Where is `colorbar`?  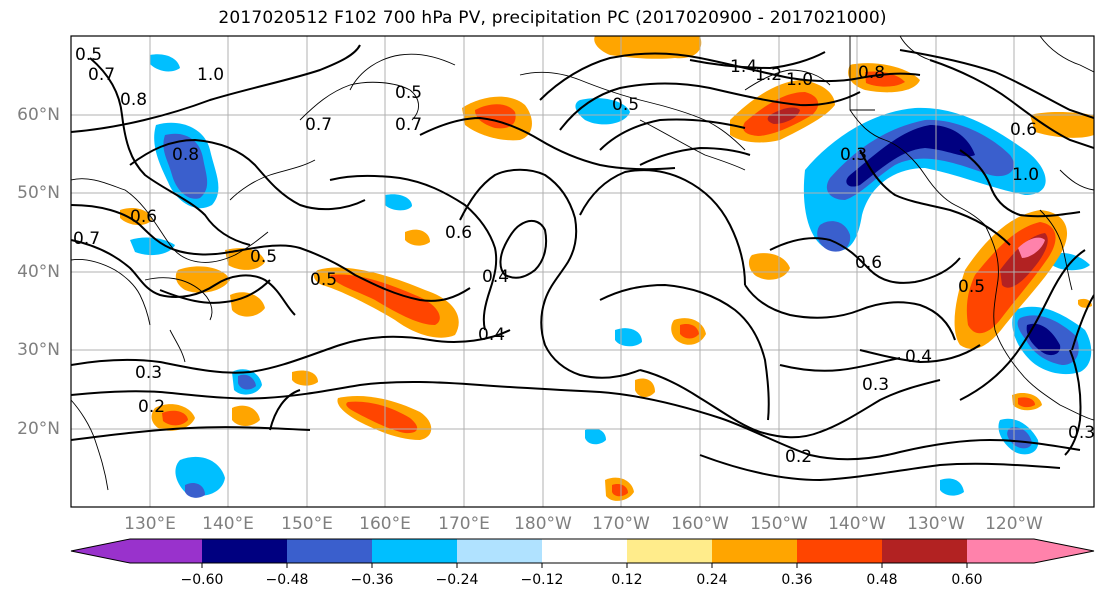 colorbar is located at coordinates (582, 553).